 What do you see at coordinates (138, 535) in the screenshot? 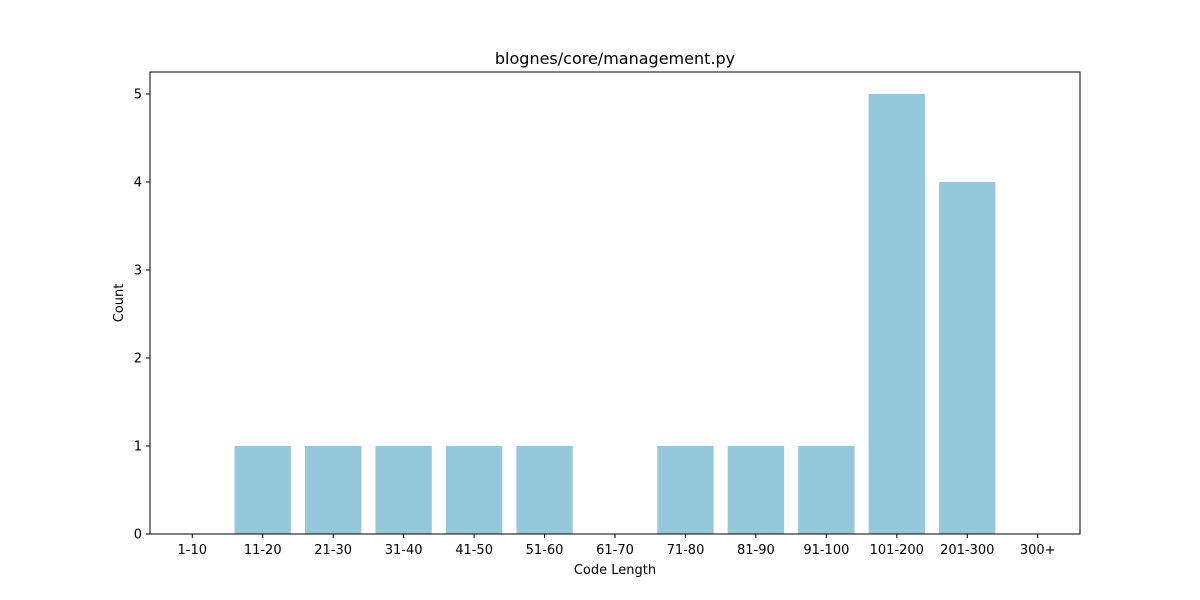
I see `y-tick-label: 0` at bounding box center [138, 535].